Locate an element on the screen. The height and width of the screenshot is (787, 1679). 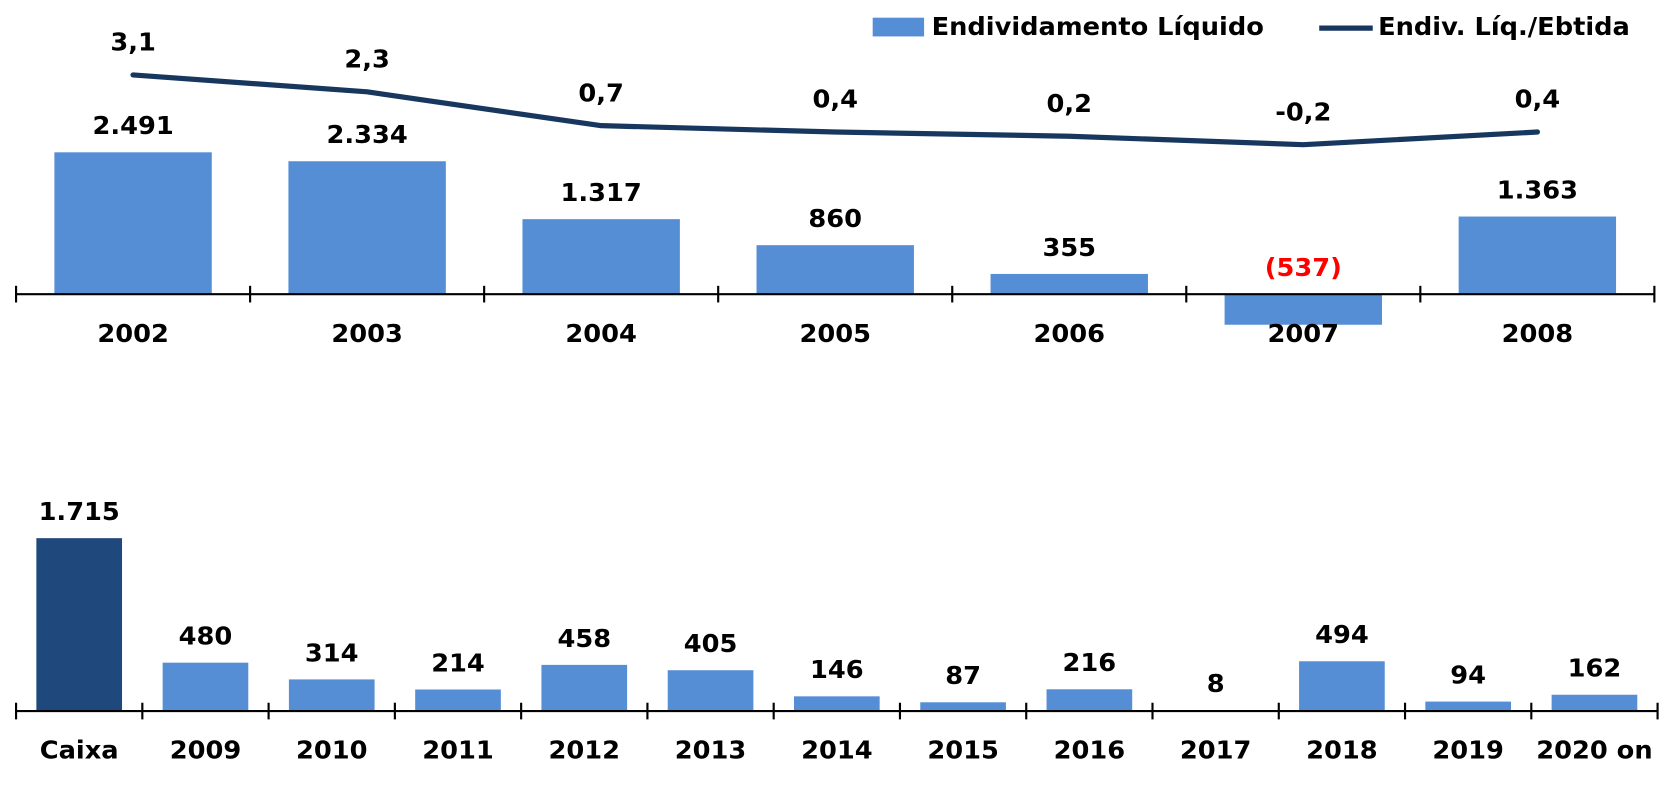
value-label: 162 is located at coordinates (1595, 668).